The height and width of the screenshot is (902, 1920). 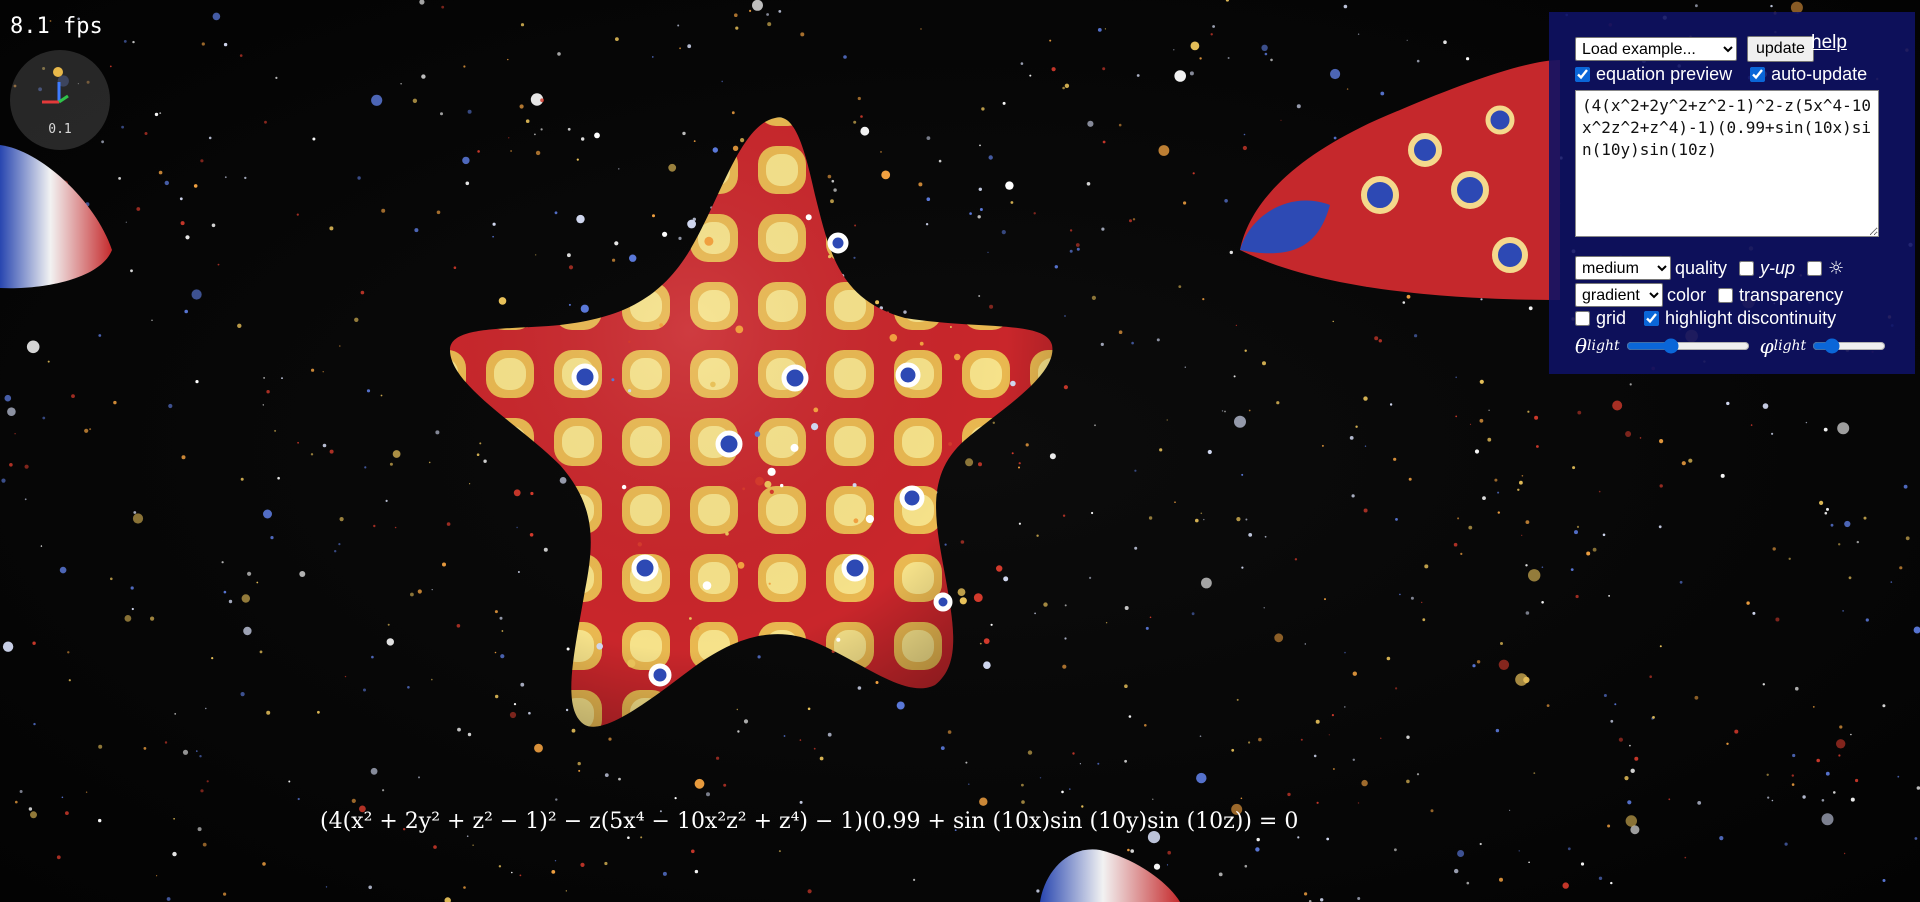 I want to click on transparency-checkbox, so click(x=1726, y=295).